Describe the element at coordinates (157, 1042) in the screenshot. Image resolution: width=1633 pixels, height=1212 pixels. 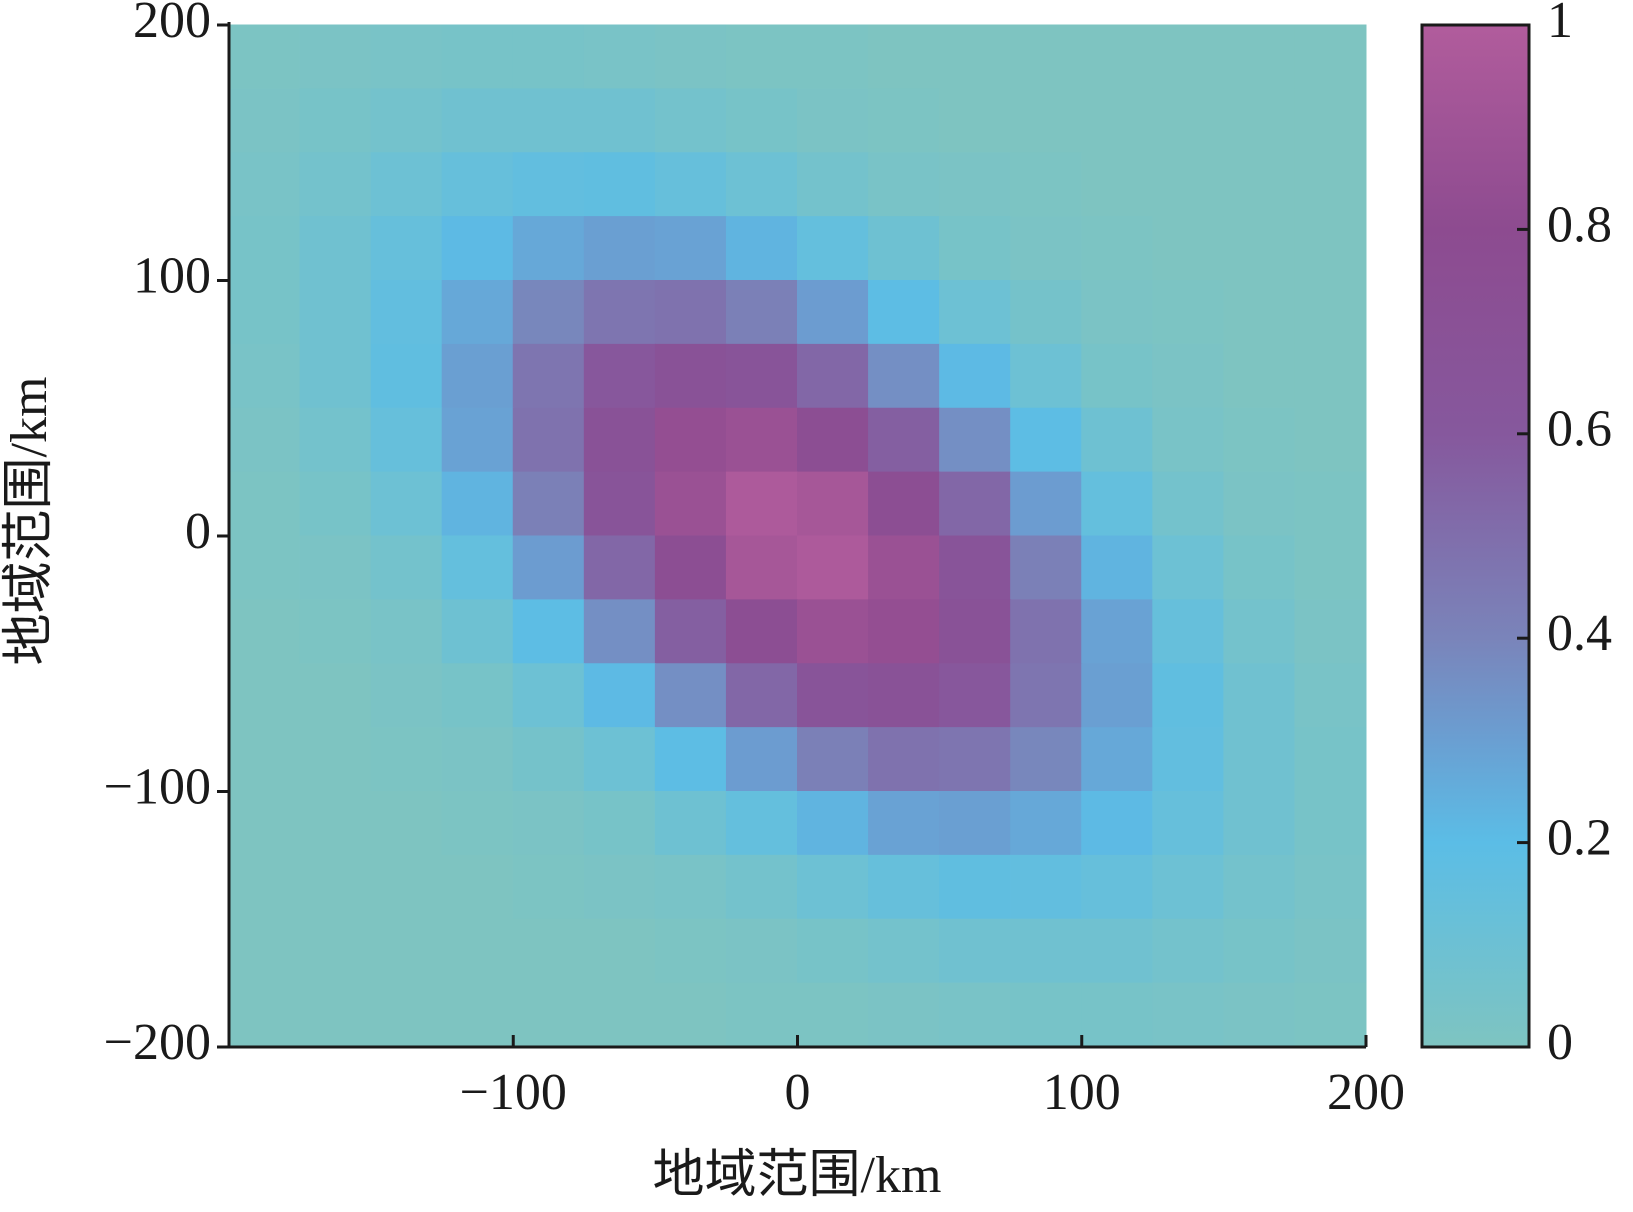
I see `y-tick-label: −200` at that location.